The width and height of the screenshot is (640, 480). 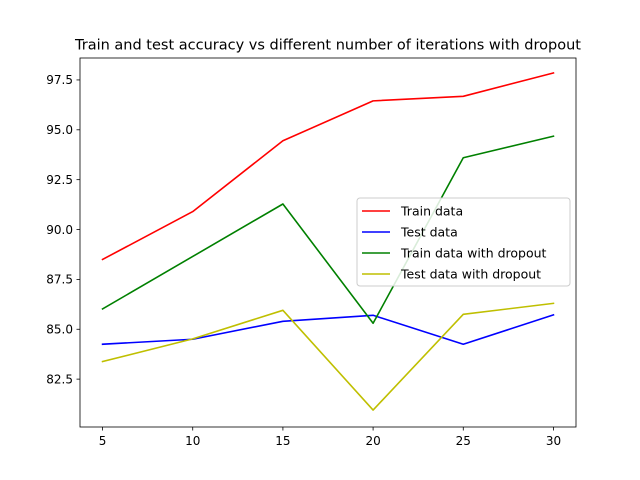 I want to click on y-tick-label: 87.5, so click(x=59, y=280).